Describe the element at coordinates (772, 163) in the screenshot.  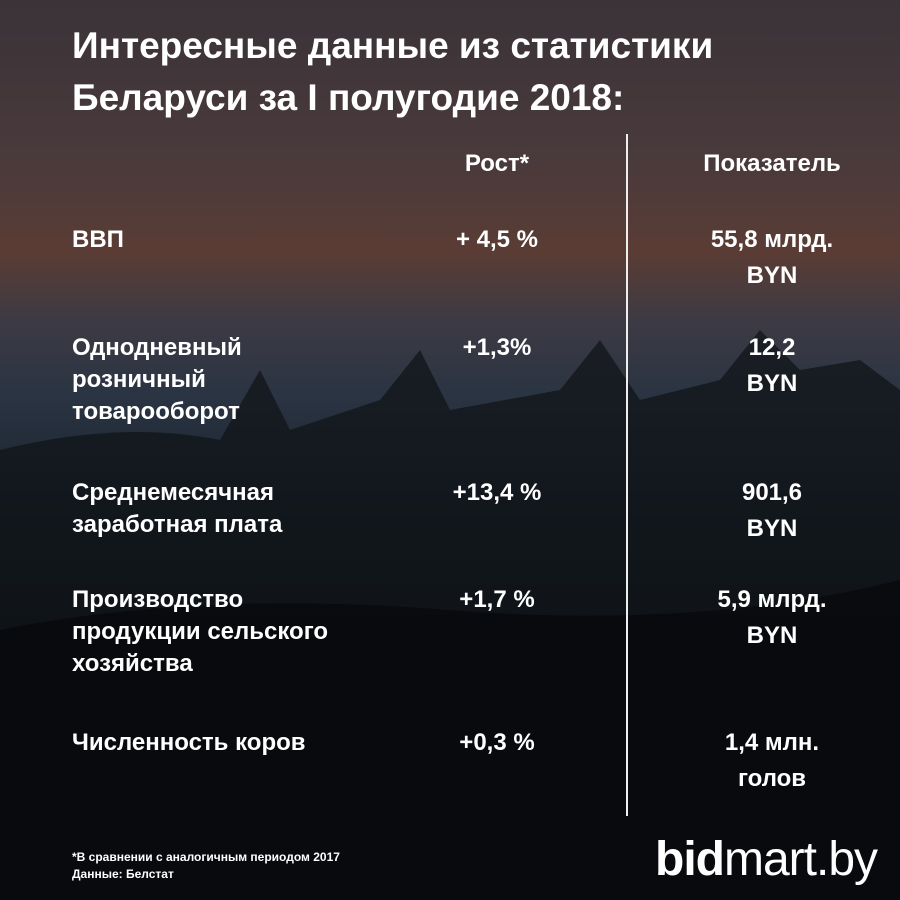
I see `column-header: Показатель` at that location.